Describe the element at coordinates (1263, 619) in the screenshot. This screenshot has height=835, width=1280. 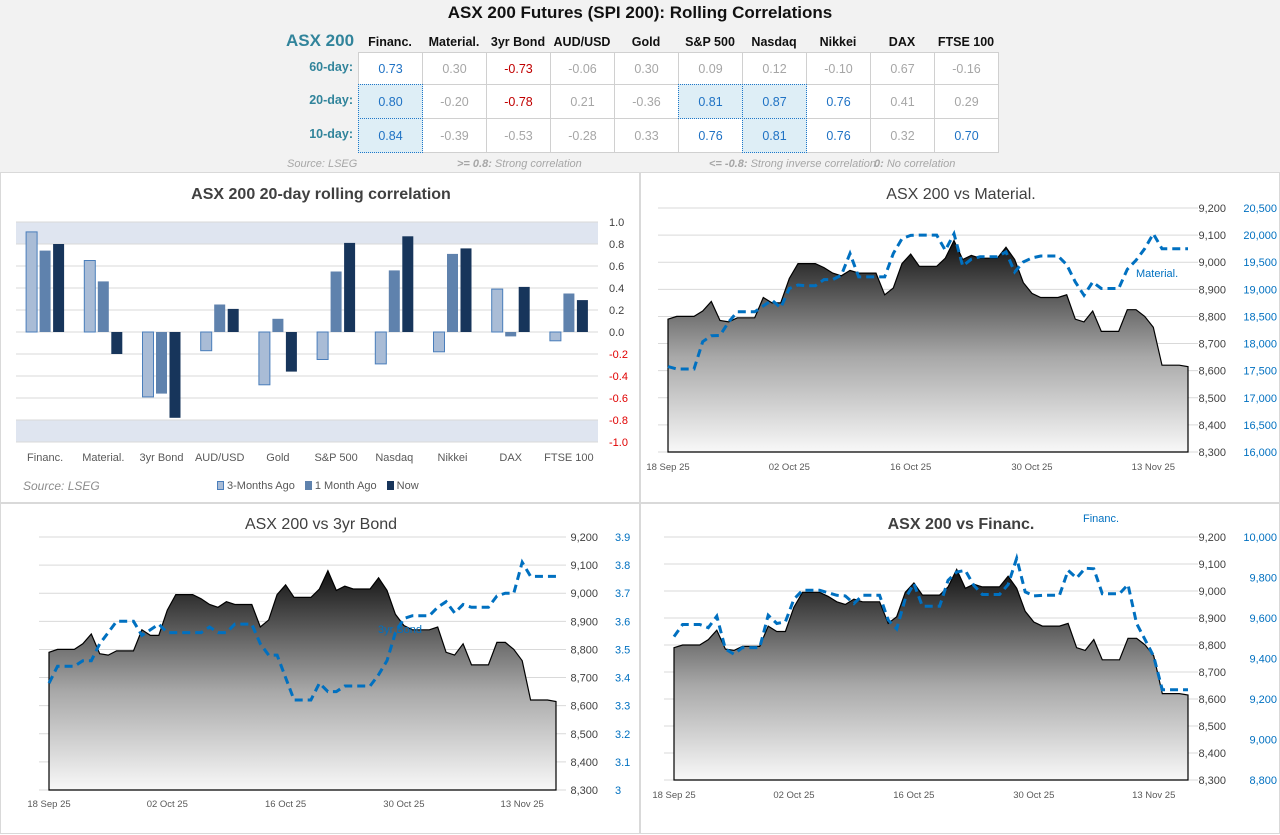
I see `right-axis-label: 9,600` at that location.